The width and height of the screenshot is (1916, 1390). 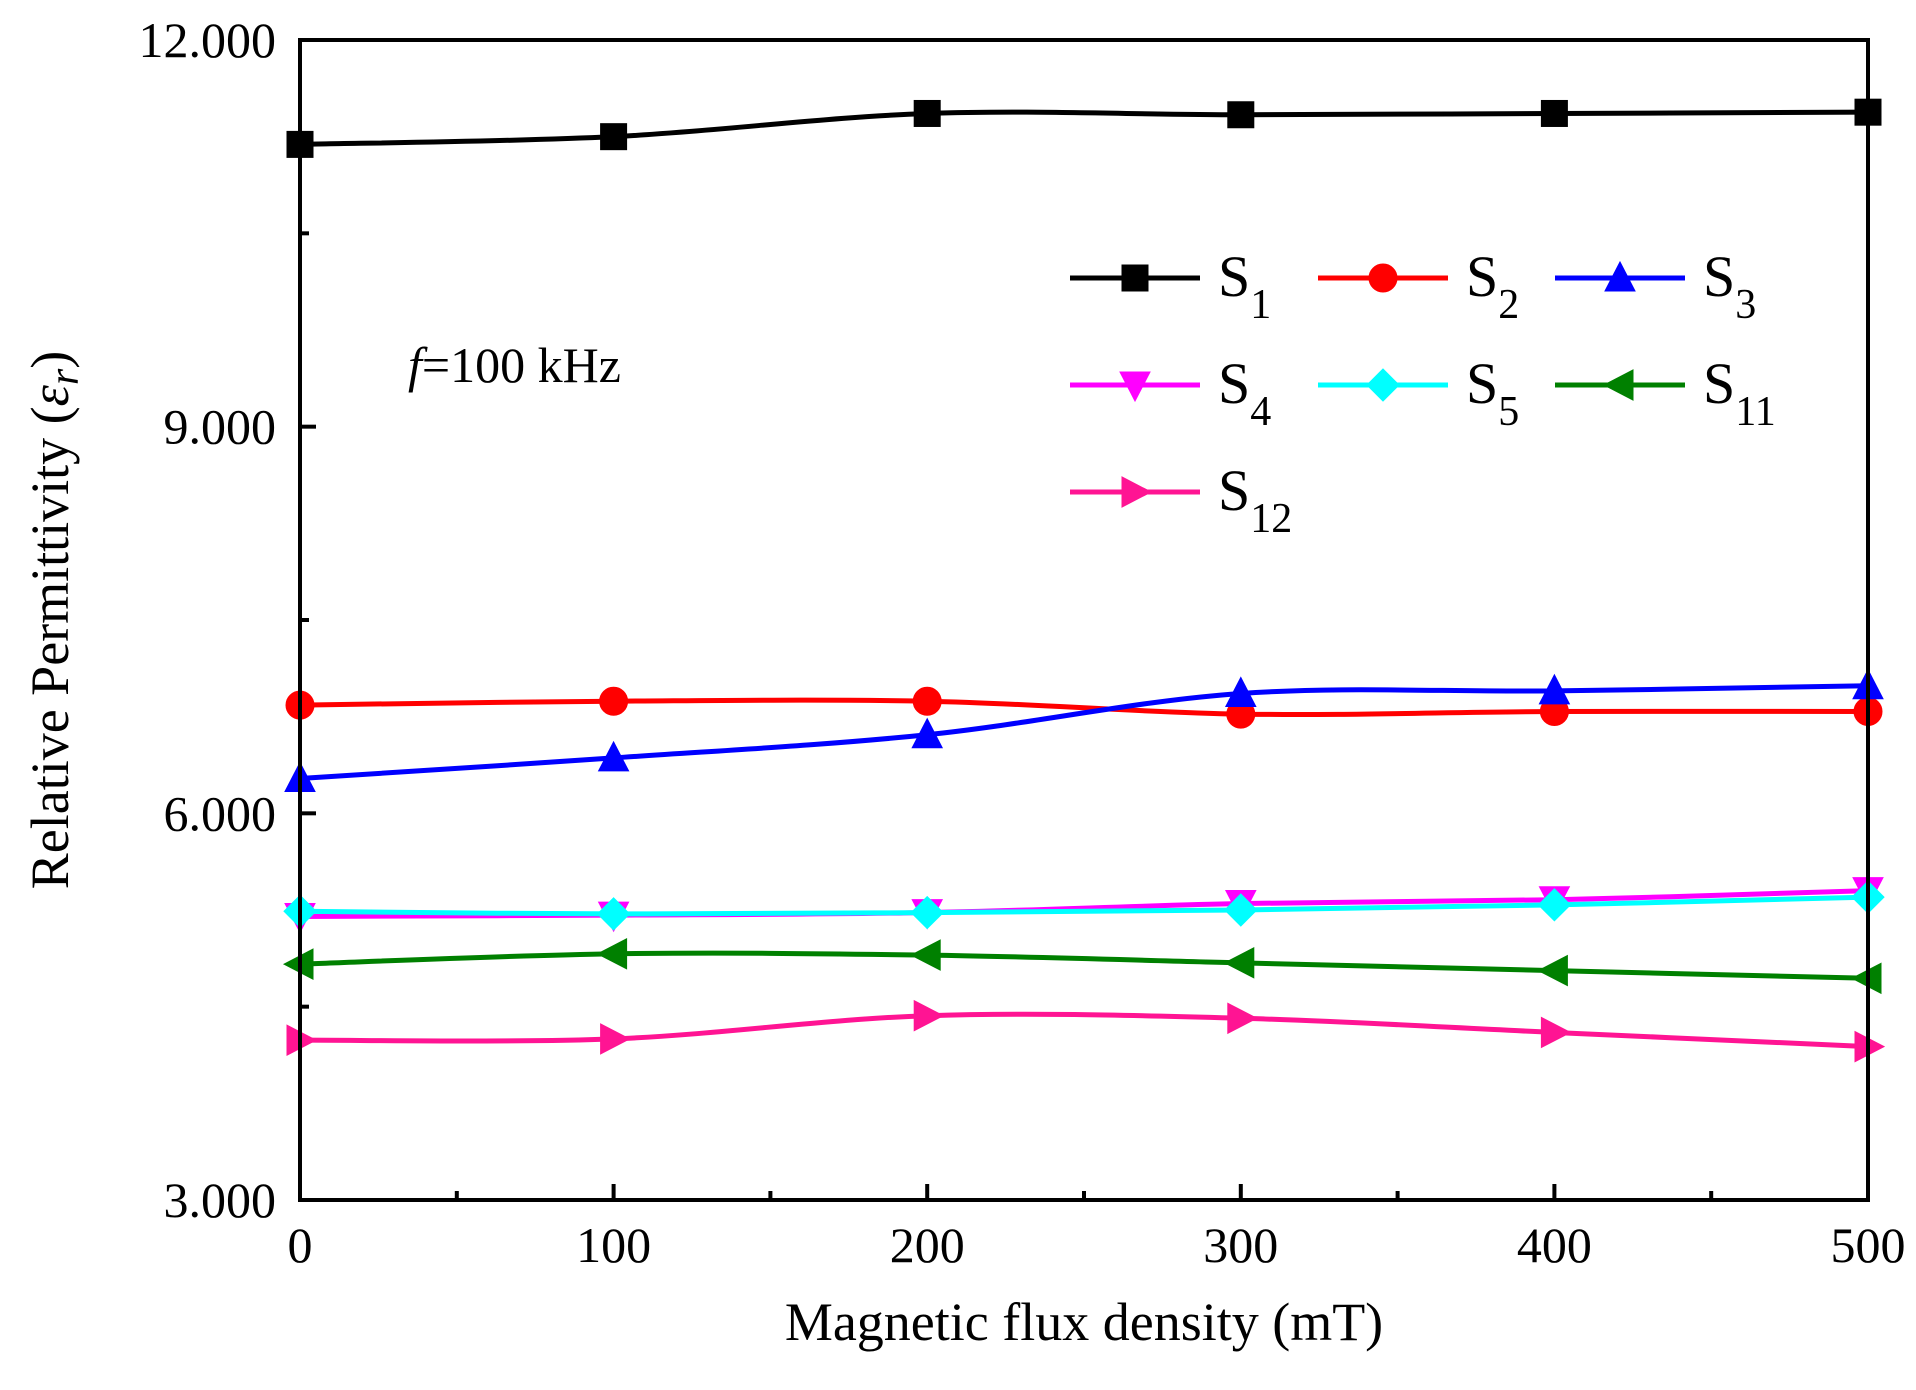 What do you see at coordinates (1655, 286) in the screenshot?
I see `legend-item-s3: S3` at bounding box center [1655, 286].